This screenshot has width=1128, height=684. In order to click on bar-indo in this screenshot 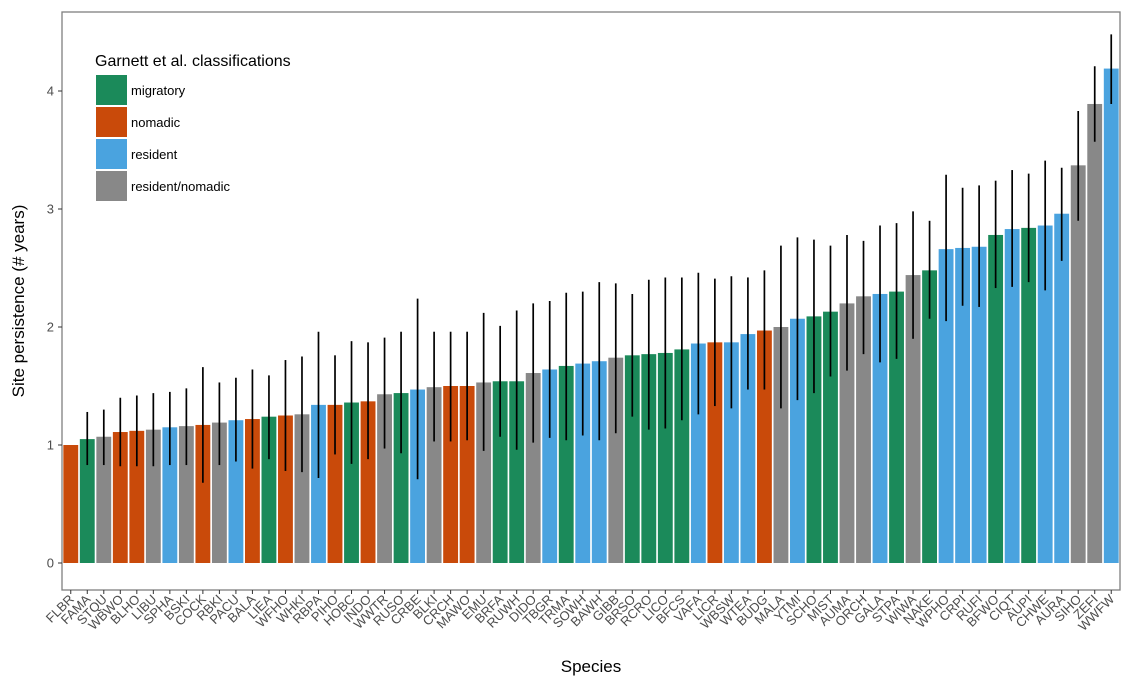, I will do `click(368, 482)`.